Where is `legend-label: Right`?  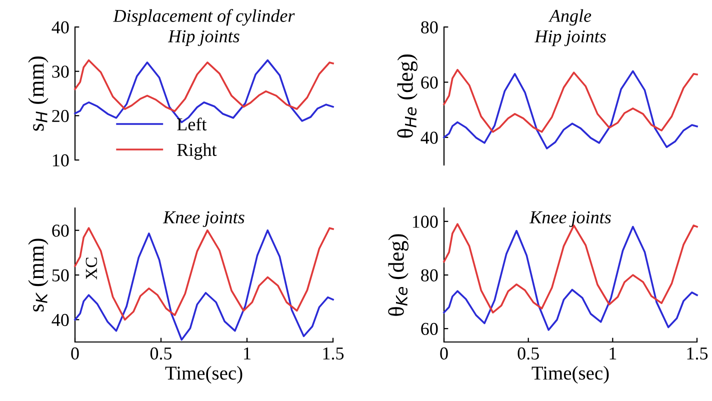
legend-label: Right is located at coordinates (197, 151).